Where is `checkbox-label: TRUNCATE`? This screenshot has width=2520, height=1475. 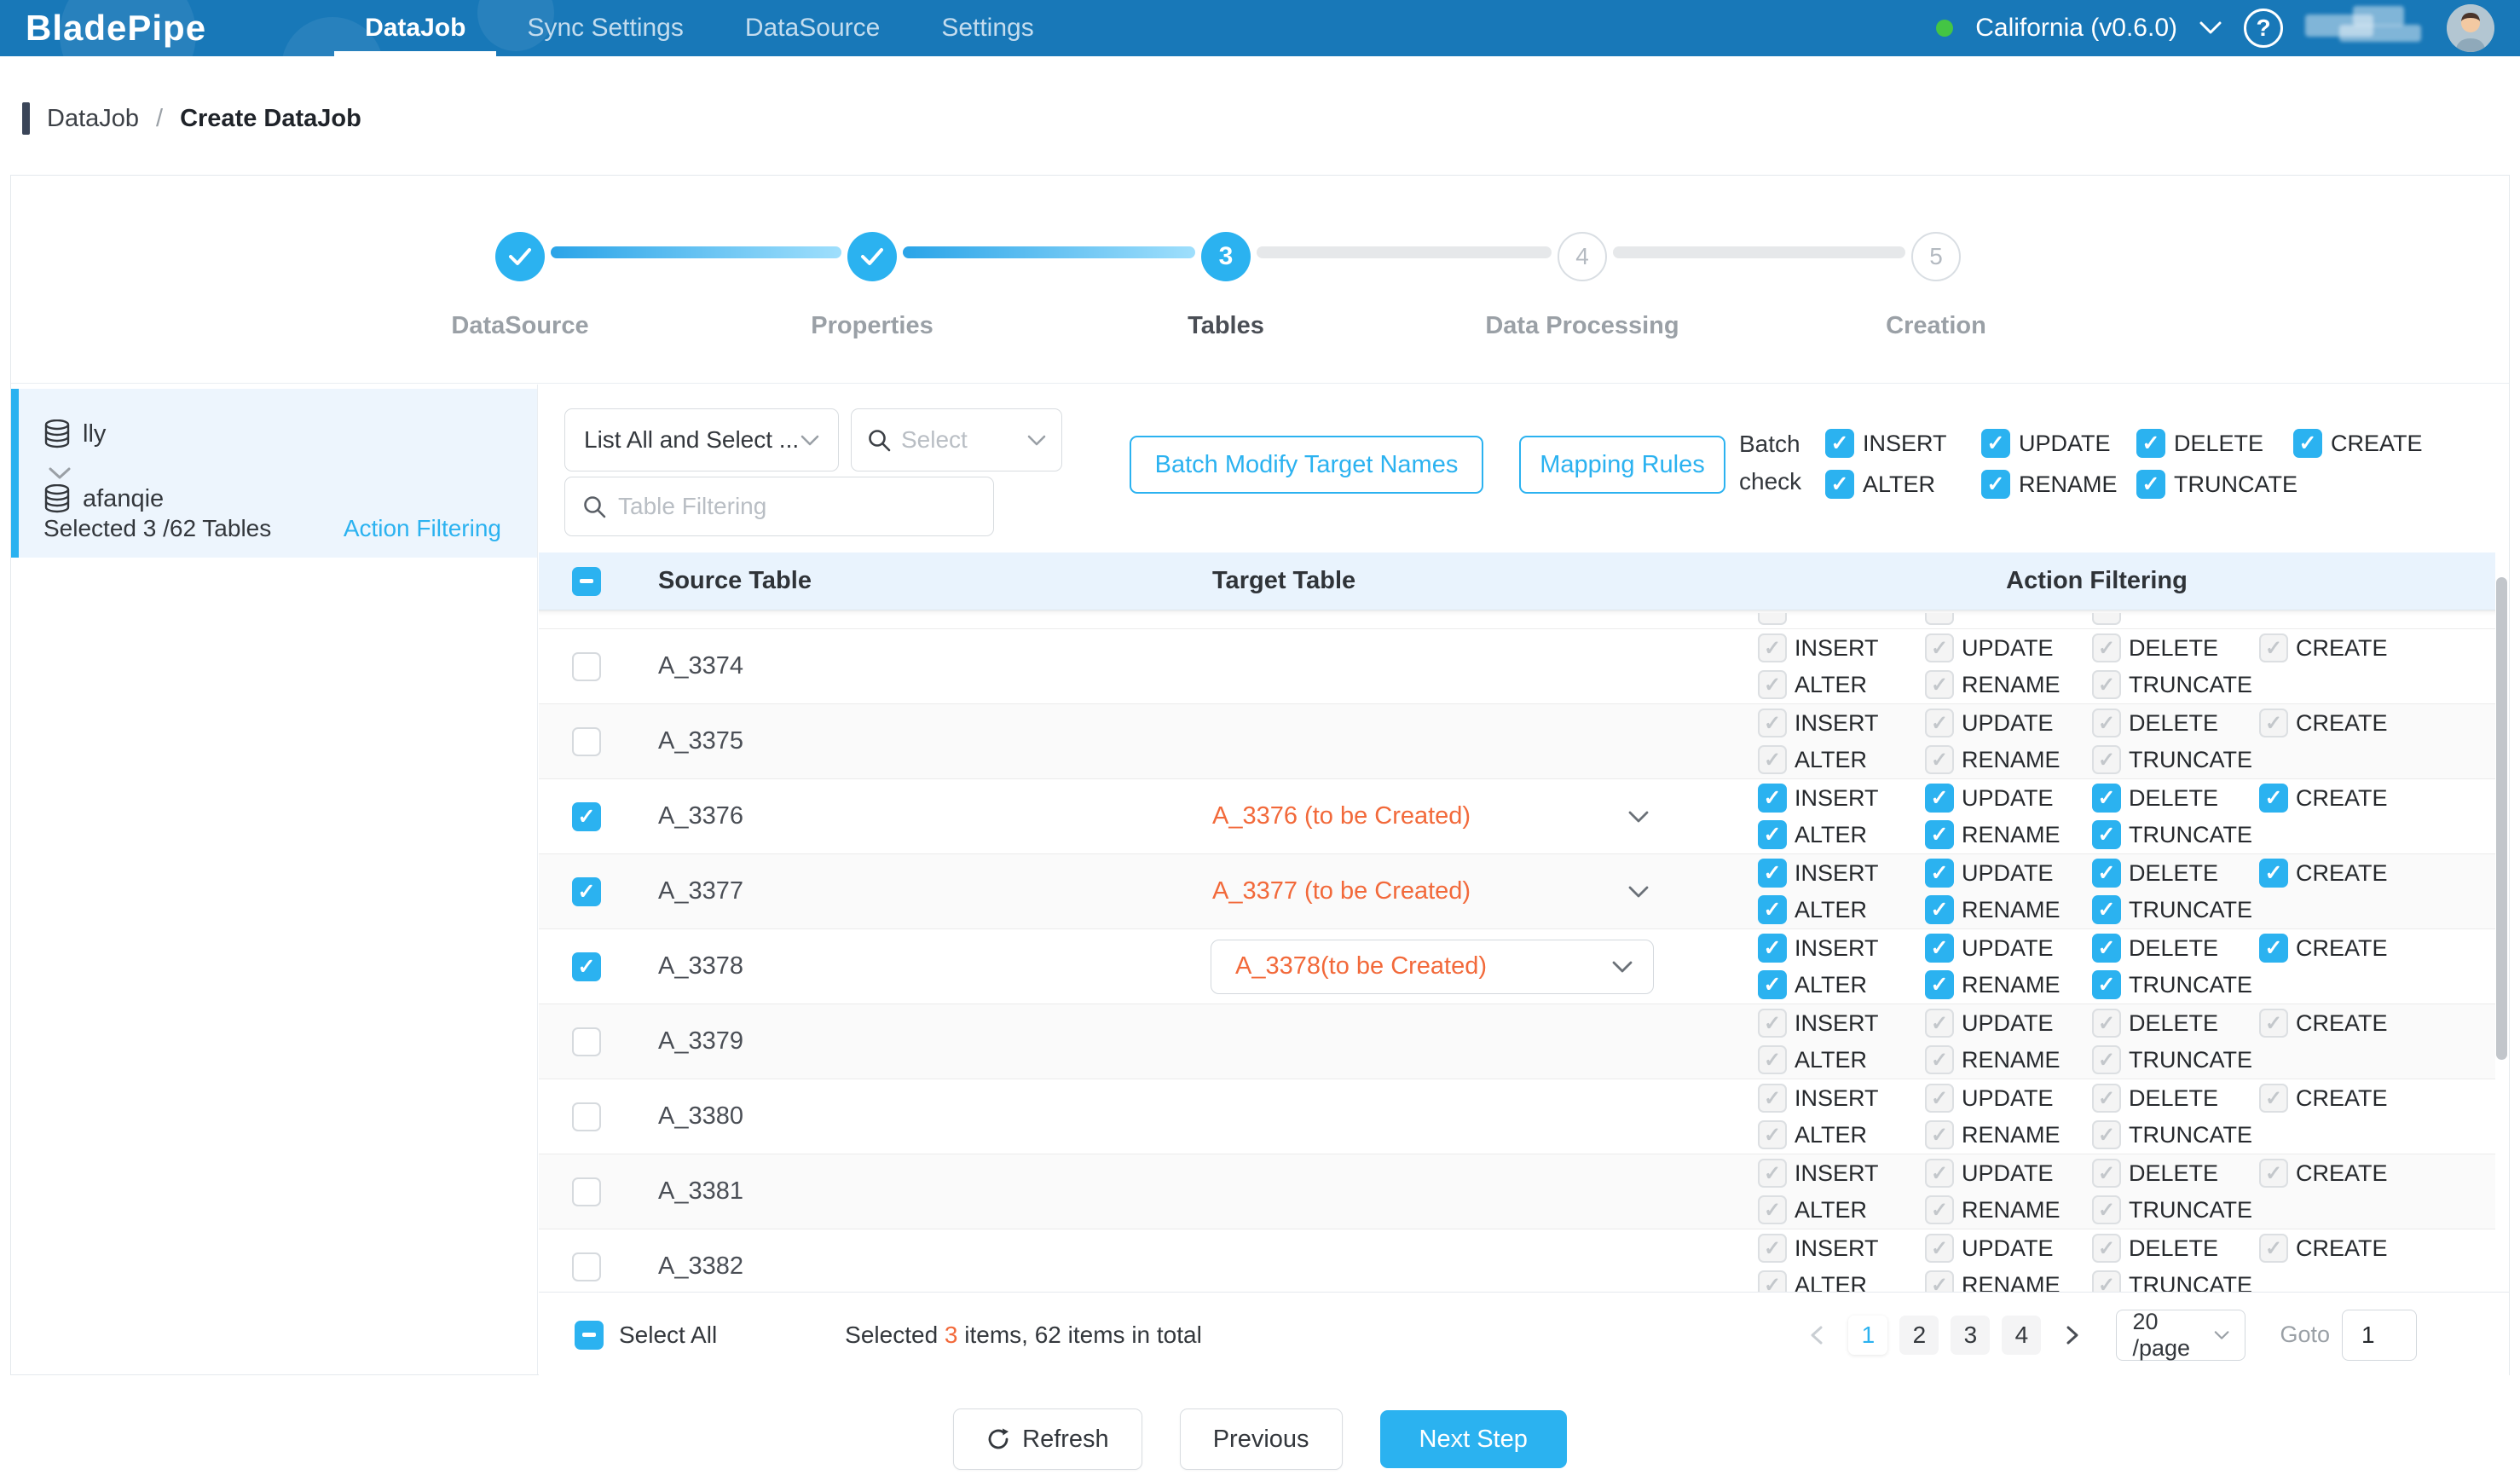
checkbox-label: TRUNCATE is located at coordinates (2235, 484).